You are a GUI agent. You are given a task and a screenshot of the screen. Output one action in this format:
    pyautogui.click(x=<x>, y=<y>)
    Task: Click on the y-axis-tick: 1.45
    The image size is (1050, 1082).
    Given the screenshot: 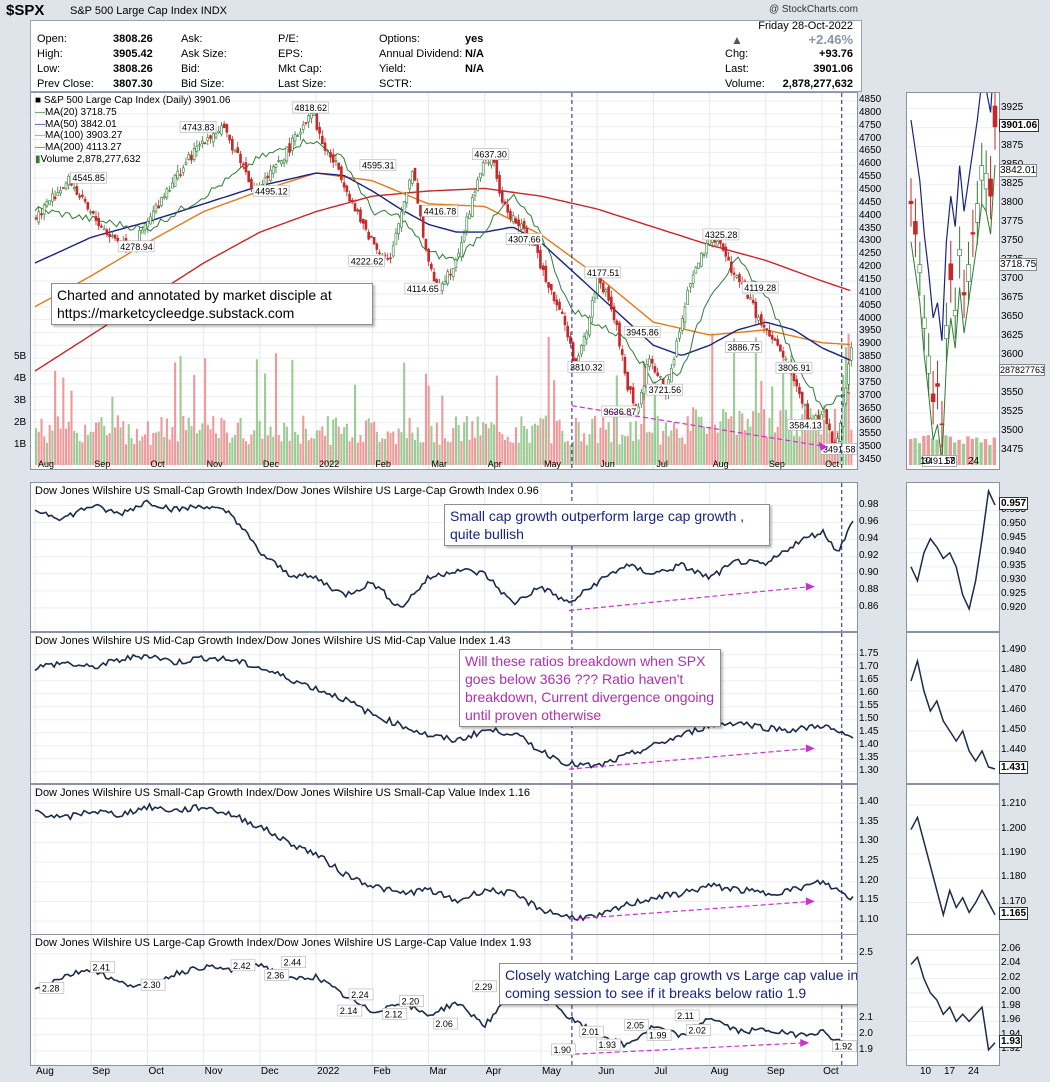 What is the action you would take?
    pyautogui.click(x=869, y=731)
    